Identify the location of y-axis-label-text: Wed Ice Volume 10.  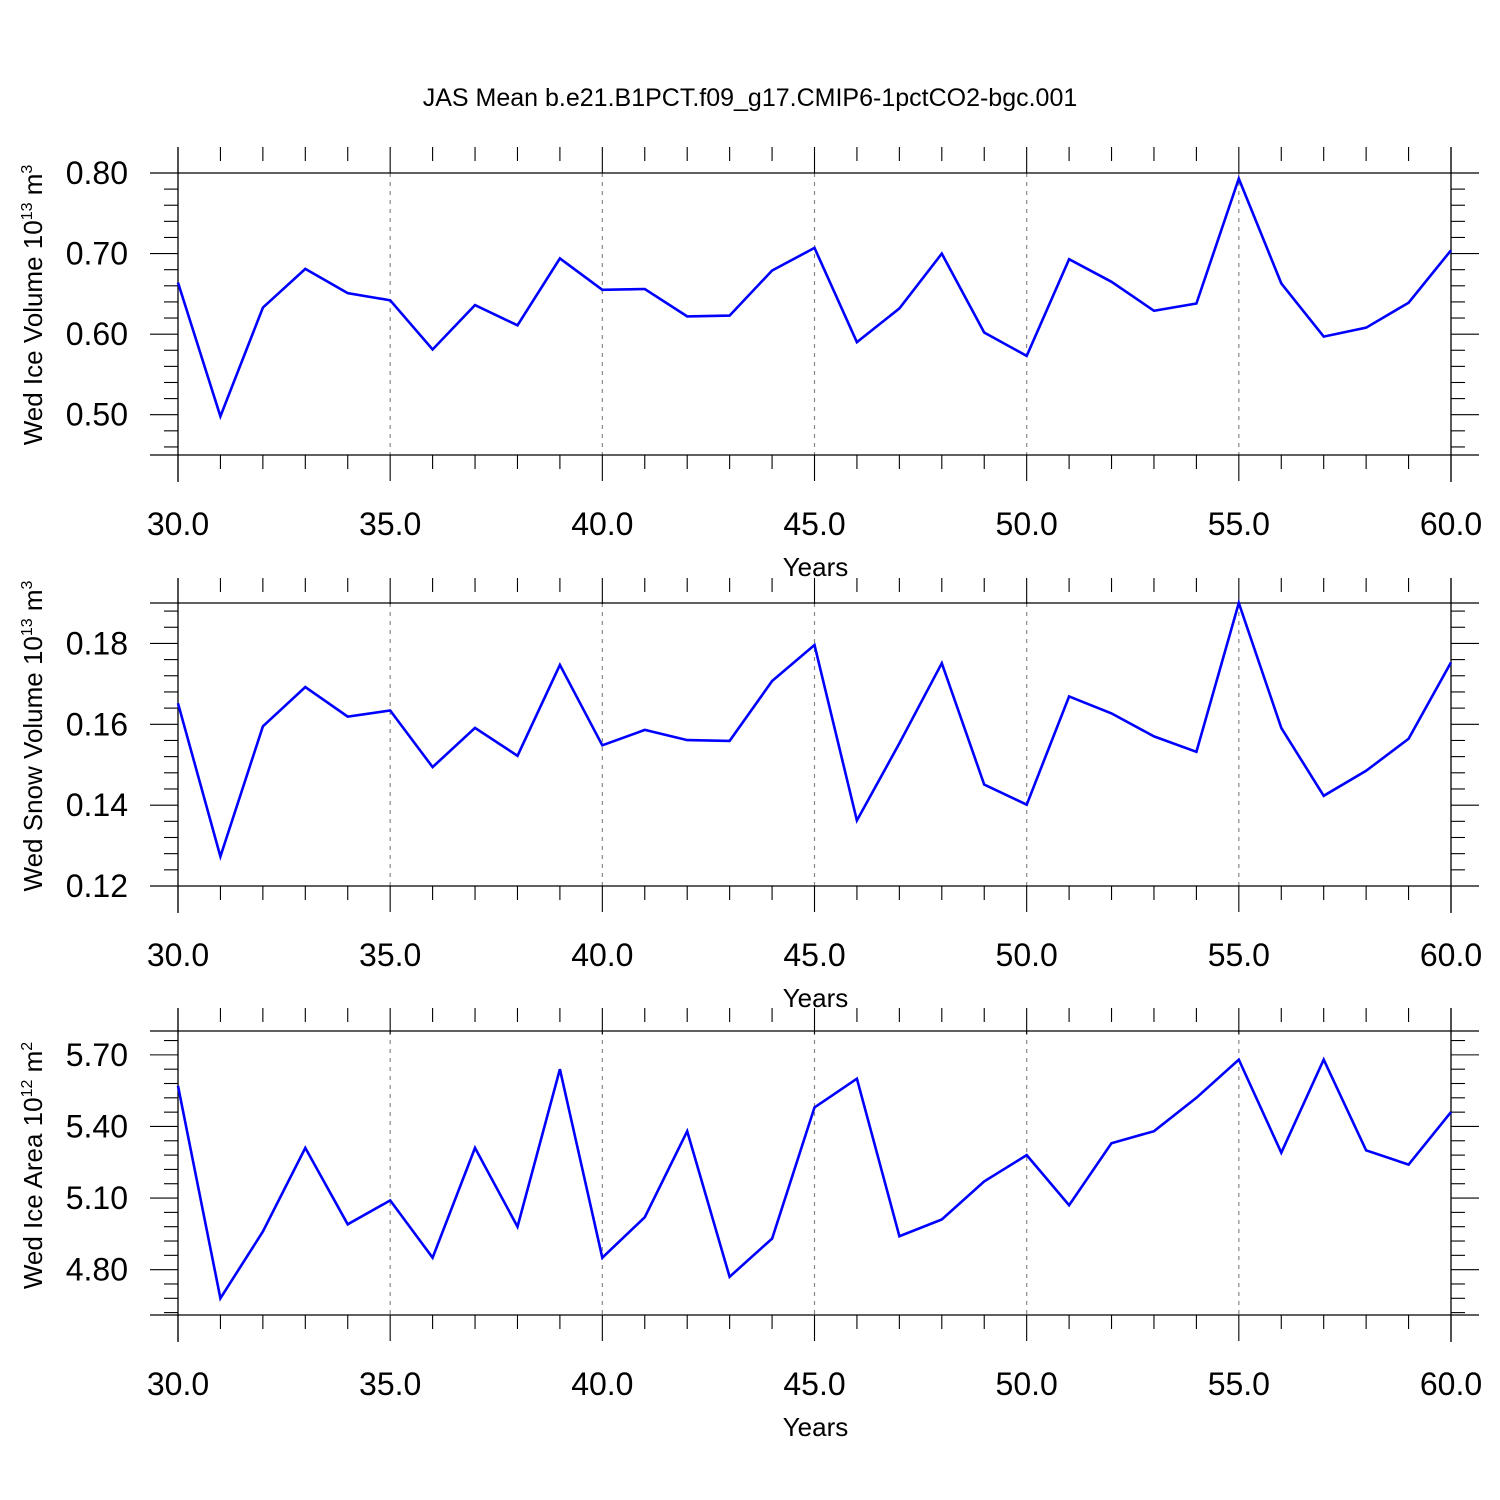
(33, 332).